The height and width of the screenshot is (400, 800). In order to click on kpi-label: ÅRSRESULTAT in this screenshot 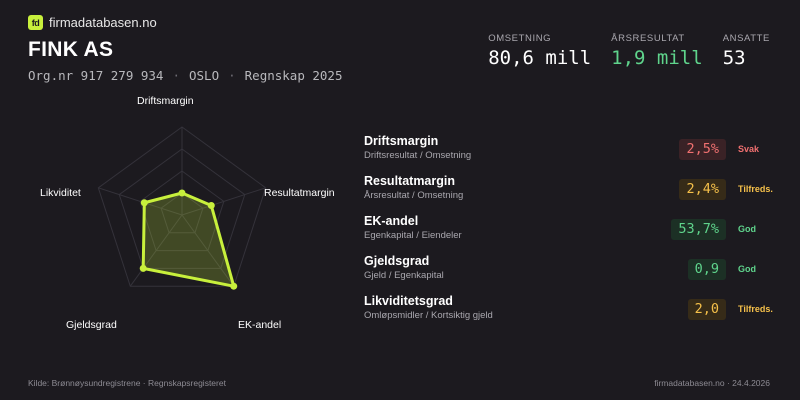, I will do `click(648, 38)`.